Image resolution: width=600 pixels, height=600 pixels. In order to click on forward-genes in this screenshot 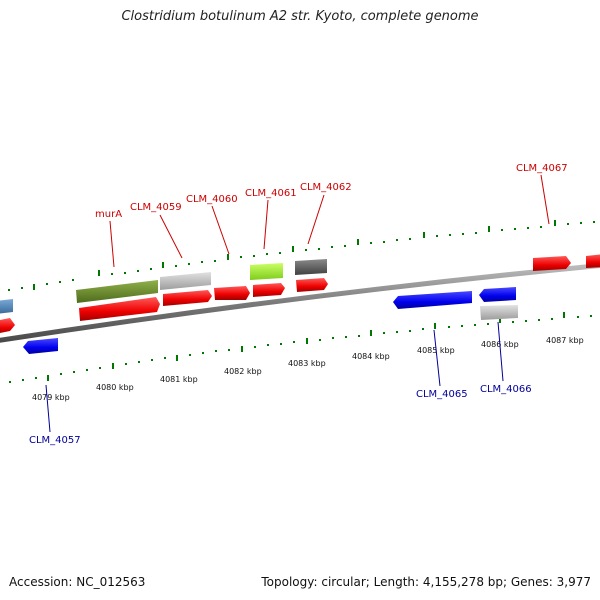, I will do `click(300, 294)`.